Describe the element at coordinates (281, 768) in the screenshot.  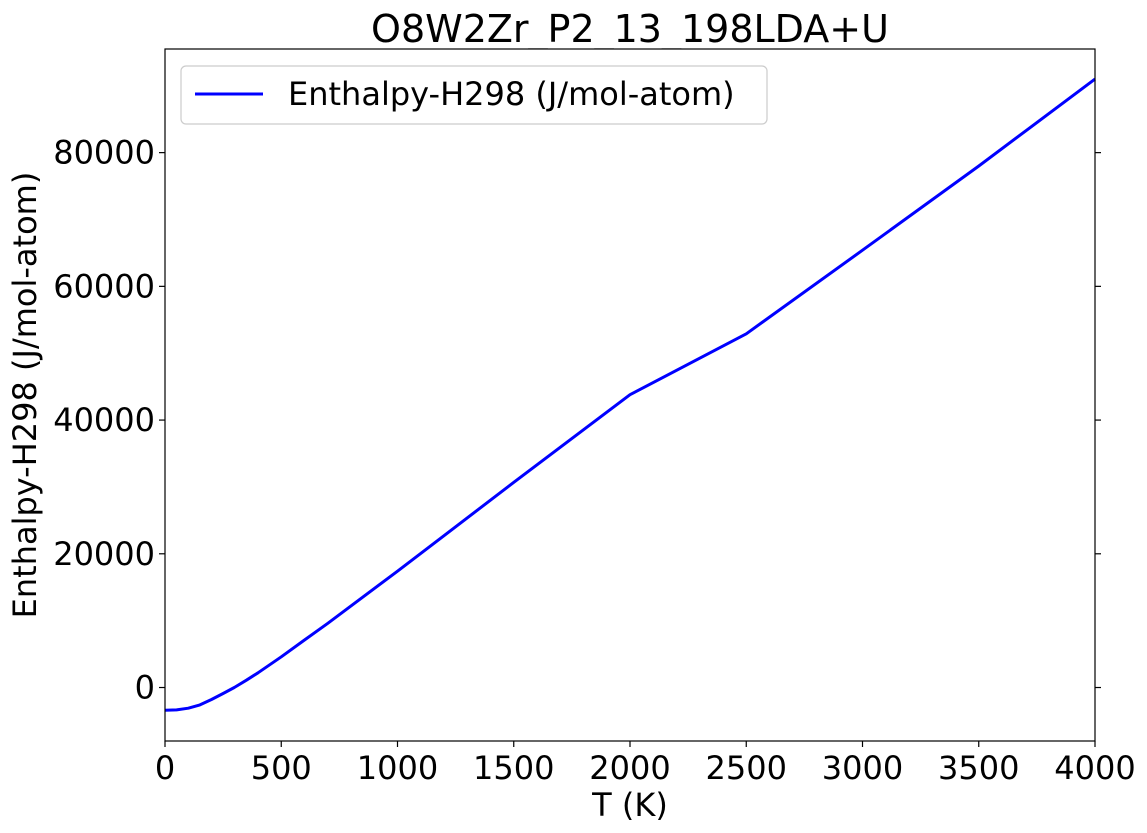
I see `x-tick-label: 500` at that location.